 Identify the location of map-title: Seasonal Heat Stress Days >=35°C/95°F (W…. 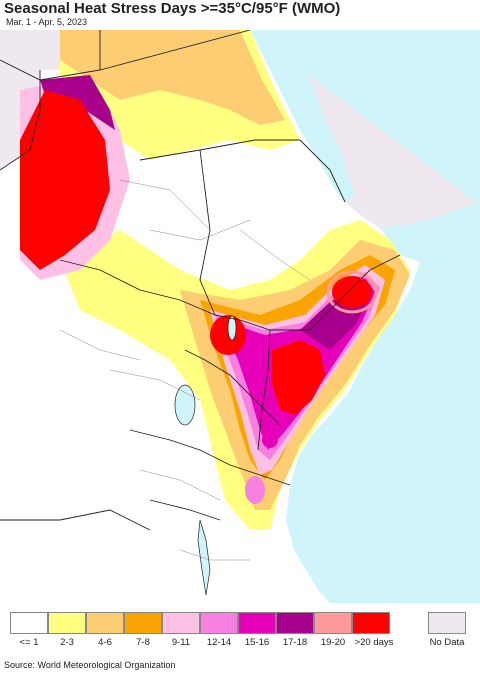
(172, 8).